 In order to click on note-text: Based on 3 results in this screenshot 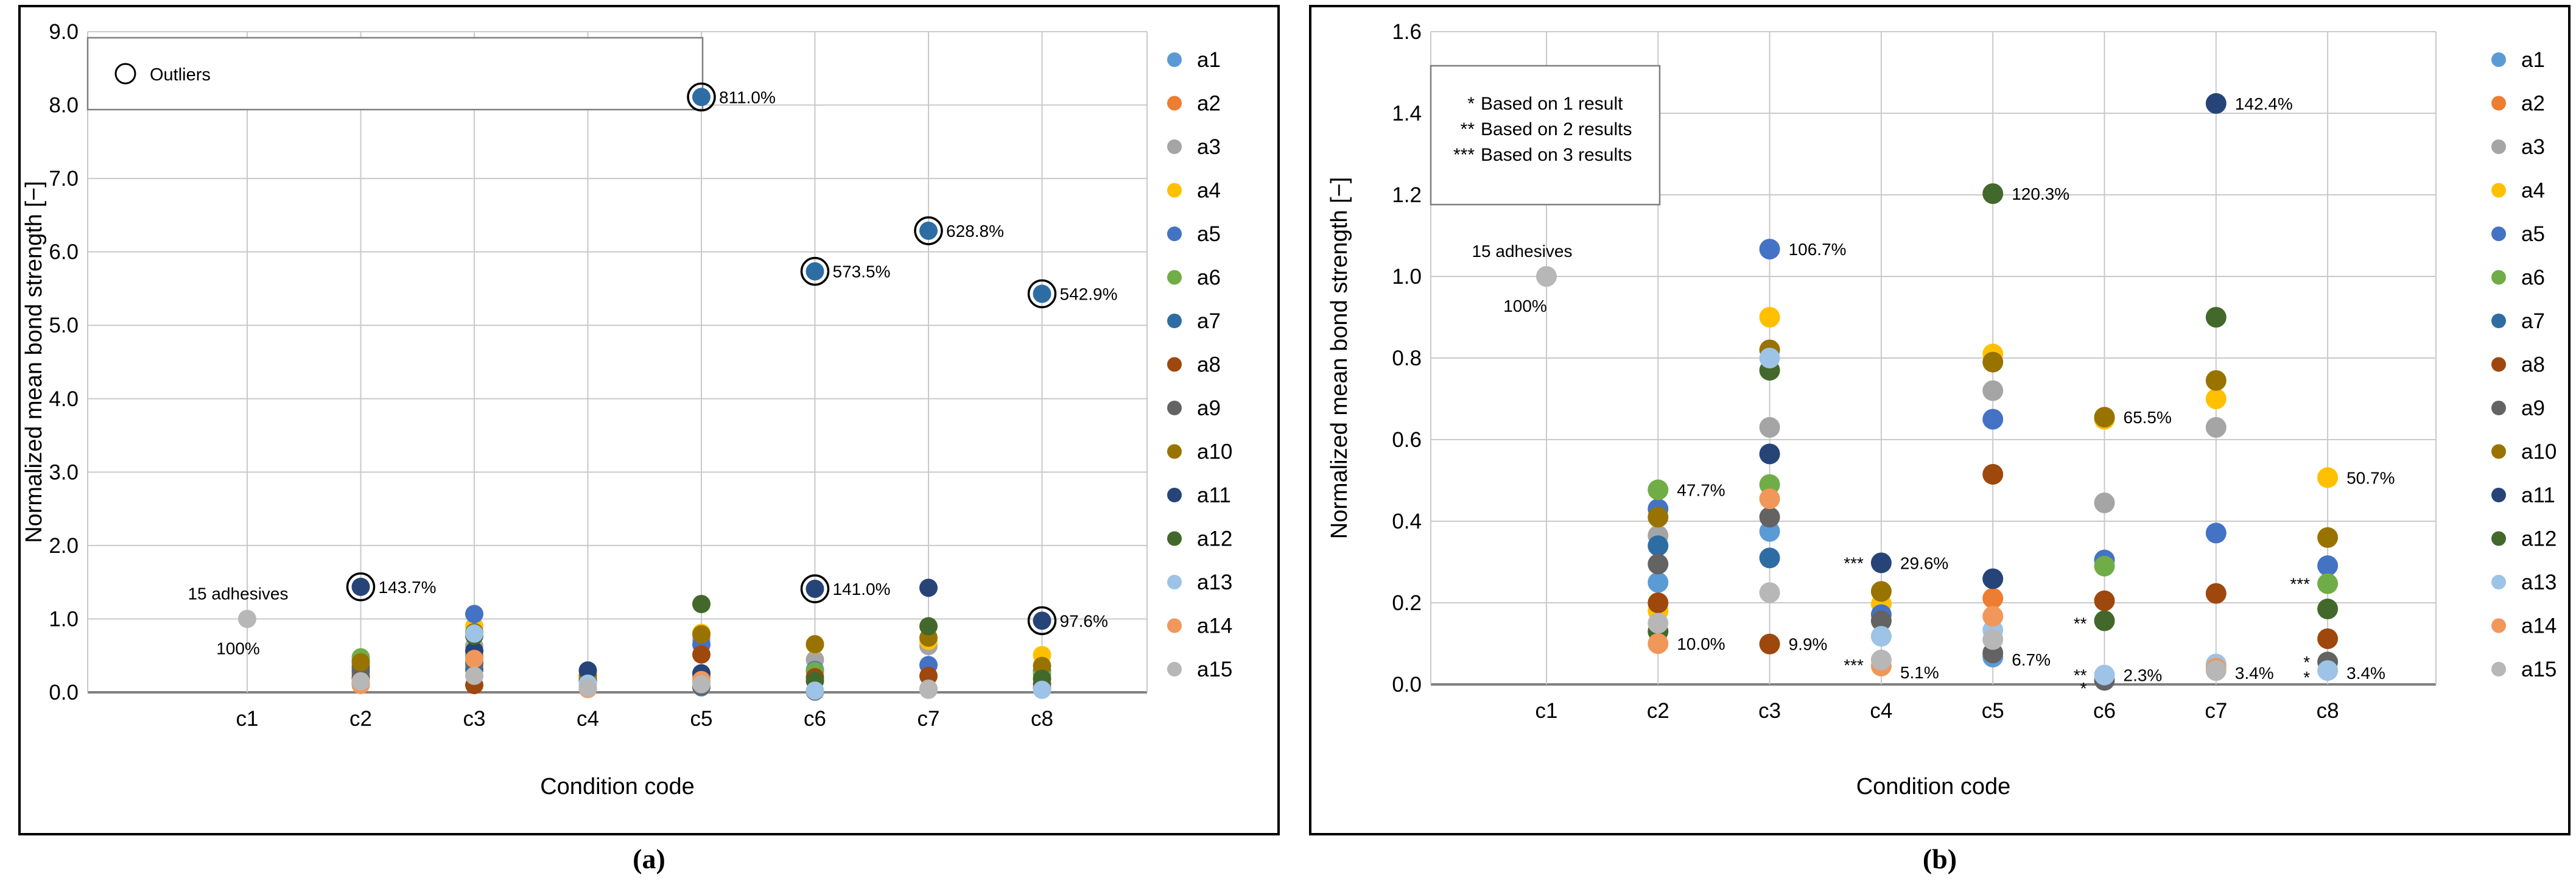, I will do `click(1556, 155)`.